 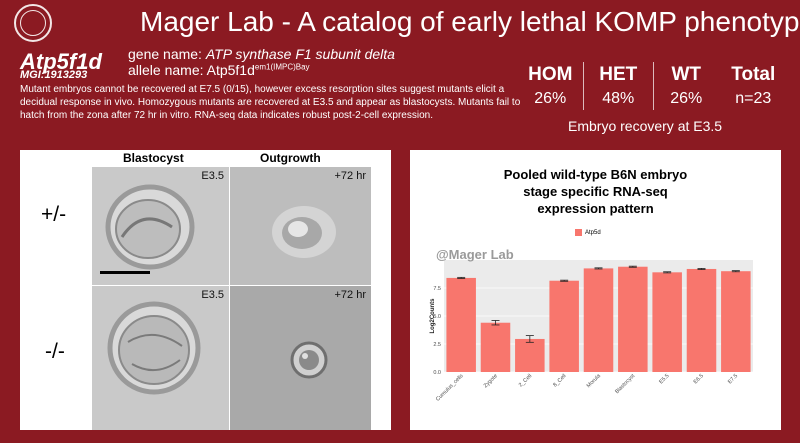 What do you see at coordinates (753, 86) in the screenshot?
I see `recovery-col-total: Total n=23` at bounding box center [753, 86].